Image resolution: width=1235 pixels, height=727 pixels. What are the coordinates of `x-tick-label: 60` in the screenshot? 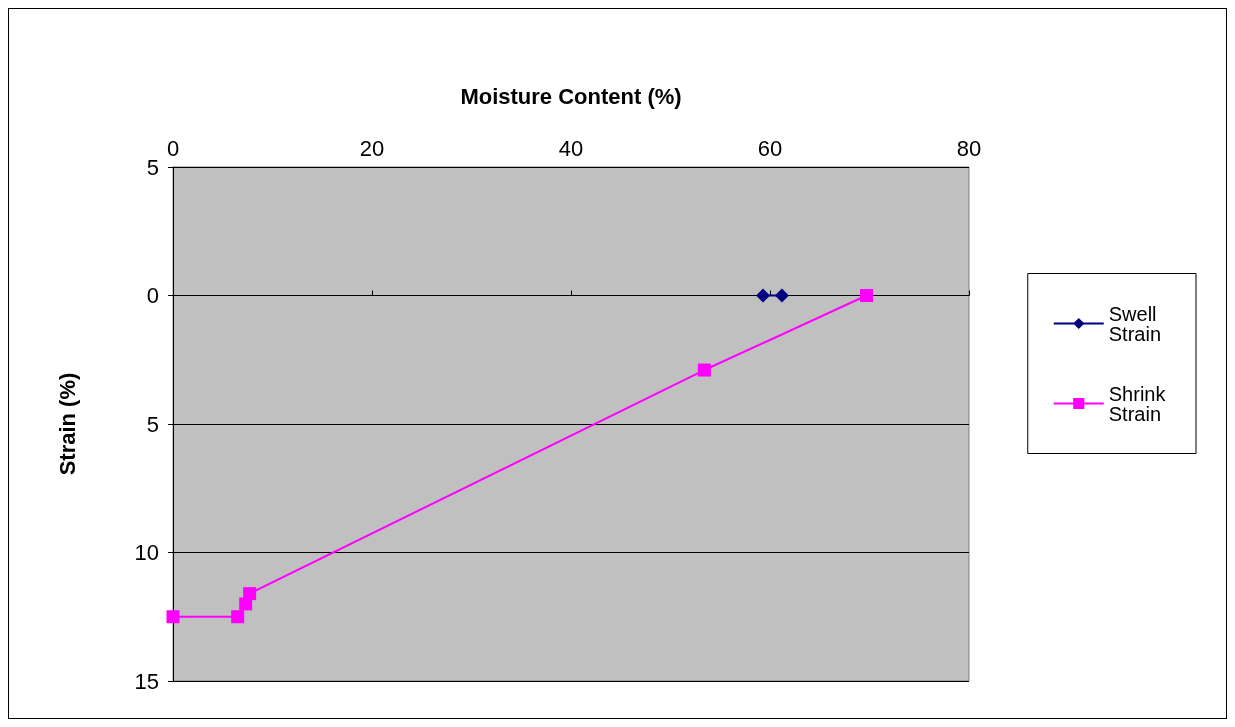 It's located at (770, 148).